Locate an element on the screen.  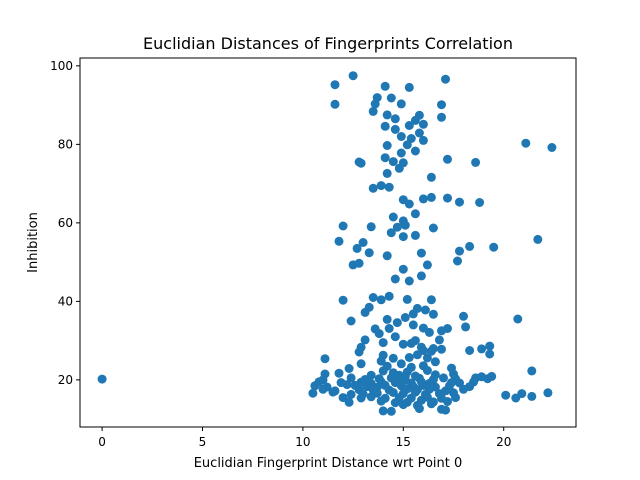
x-tick-label: 5 is located at coordinates (203, 442).